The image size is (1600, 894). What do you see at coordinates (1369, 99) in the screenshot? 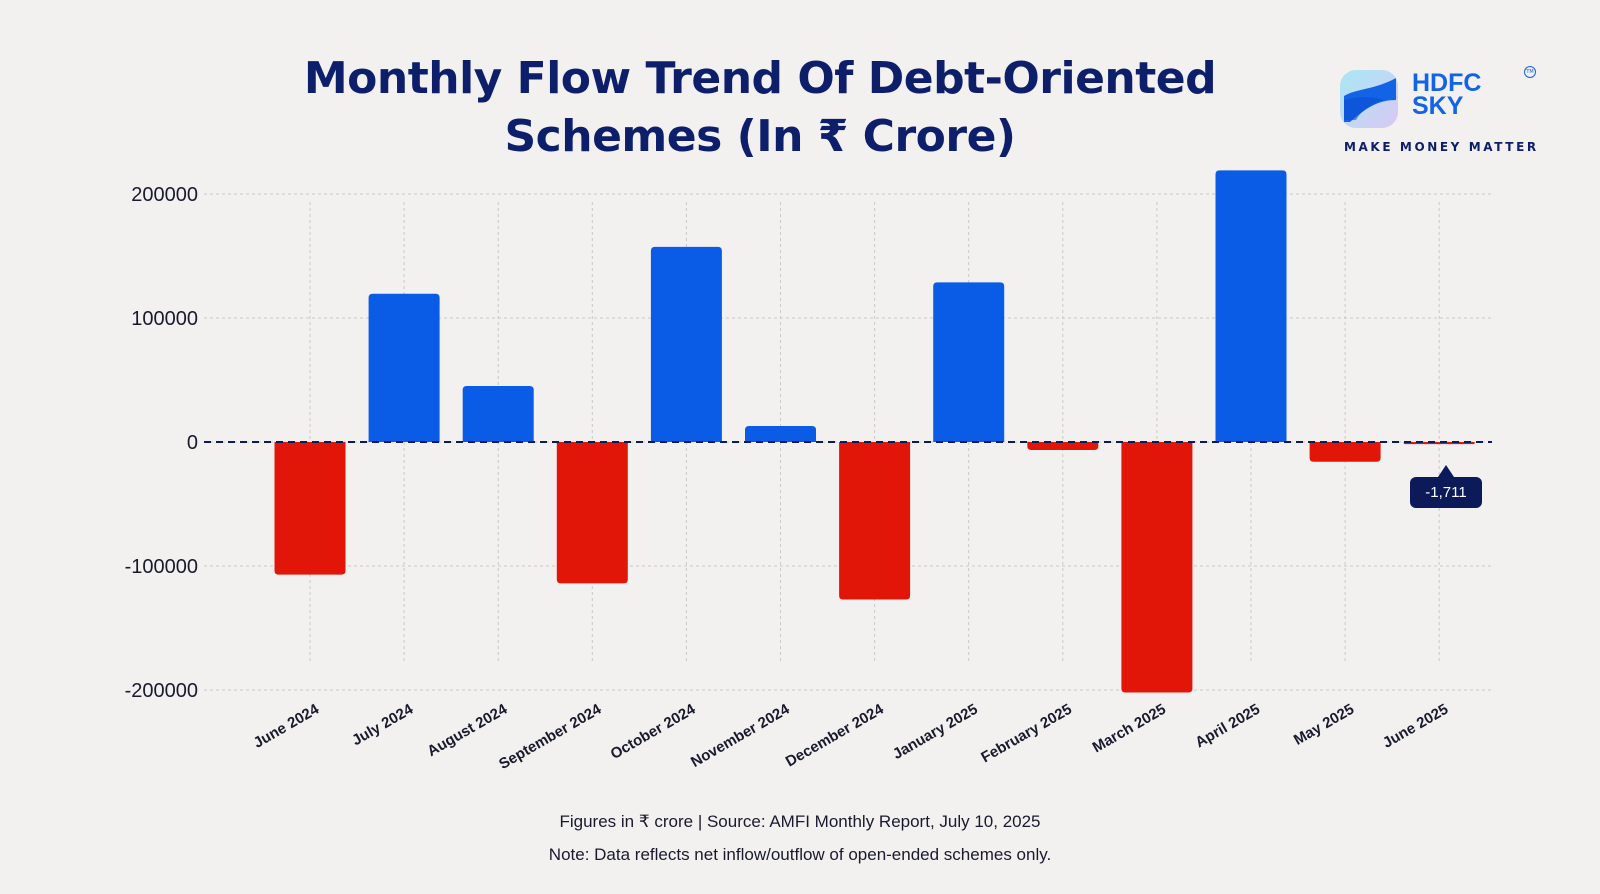
I see `logo-mark-icon` at bounding box center [1369, 99].